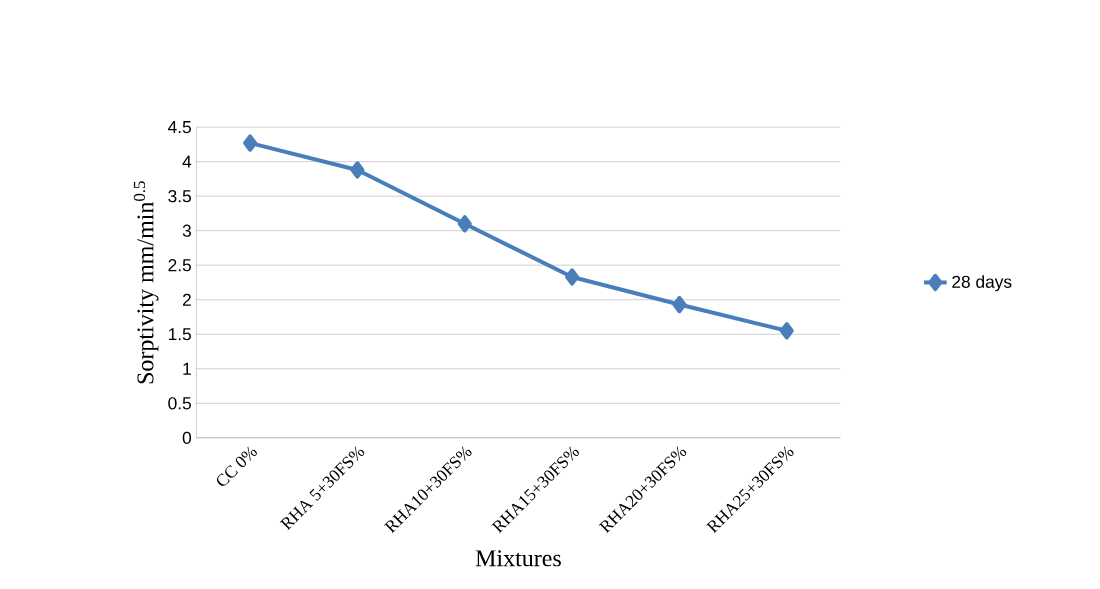 The image size is (1100, 589). What do you see at coordinates (179, 265) in the screenshot?
I see `y-tick-label: 2.5` at bounding box center [179, 265].